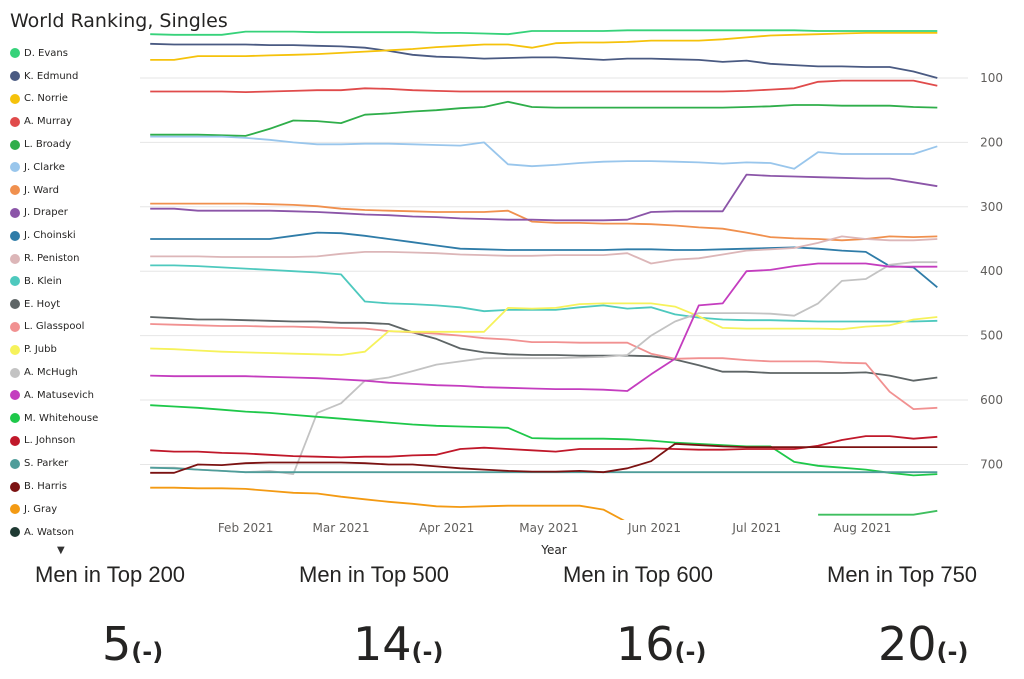  I want to click on legend-item-a-watson: A. Watson, so click(72, 532).